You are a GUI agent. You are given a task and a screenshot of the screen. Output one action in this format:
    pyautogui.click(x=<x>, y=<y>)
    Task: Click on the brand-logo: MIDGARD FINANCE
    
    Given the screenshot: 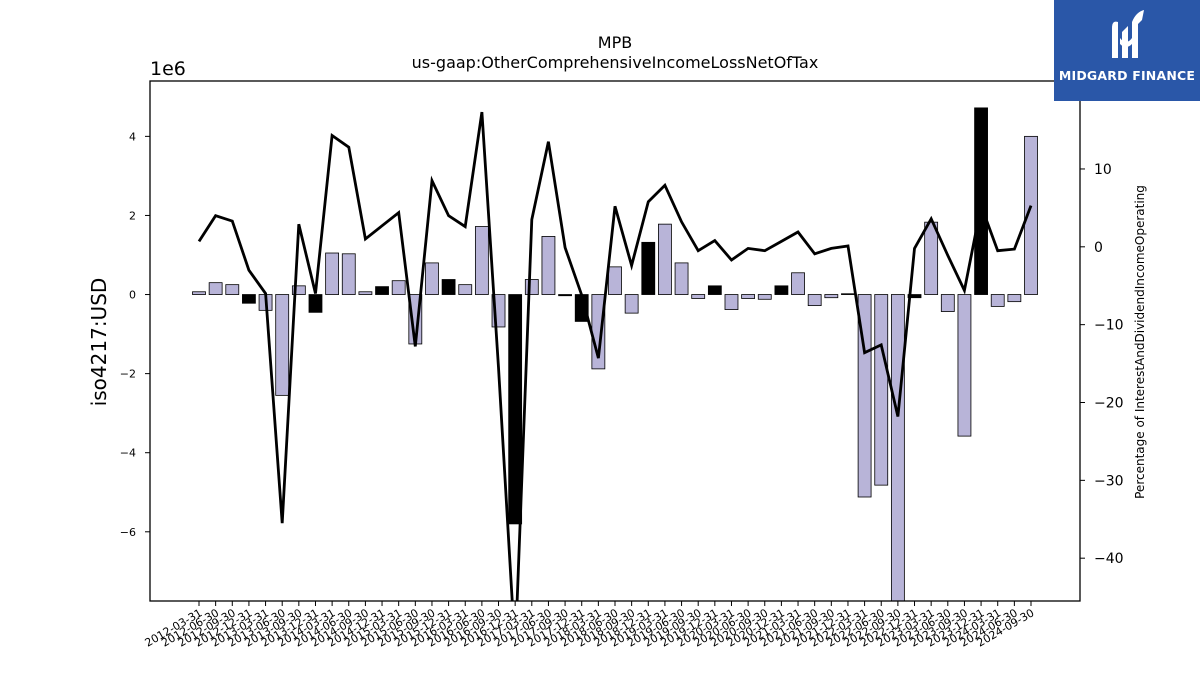 What is the action you would take?
    pyautogui.click(x=1127, y=50)
    